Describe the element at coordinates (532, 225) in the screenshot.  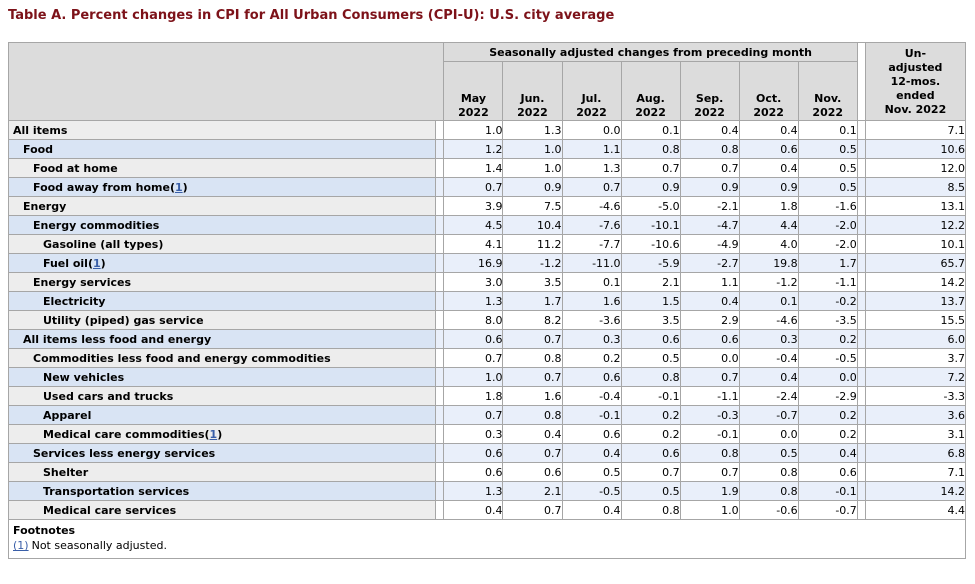
I see `data-cell: 10.4` at that location.